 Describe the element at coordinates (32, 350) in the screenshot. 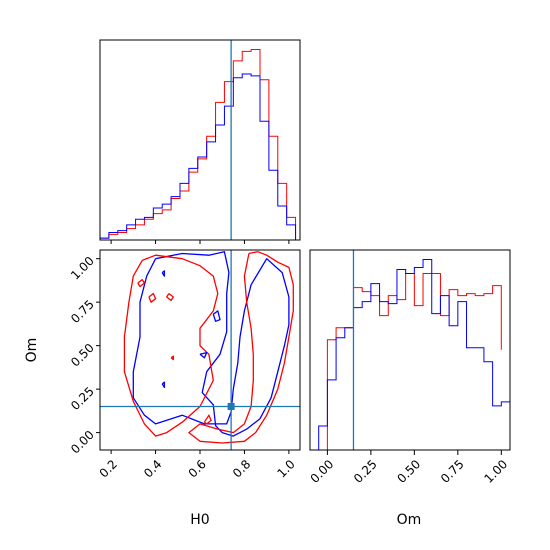

I see `y-axis-label-om: Om` at that location.